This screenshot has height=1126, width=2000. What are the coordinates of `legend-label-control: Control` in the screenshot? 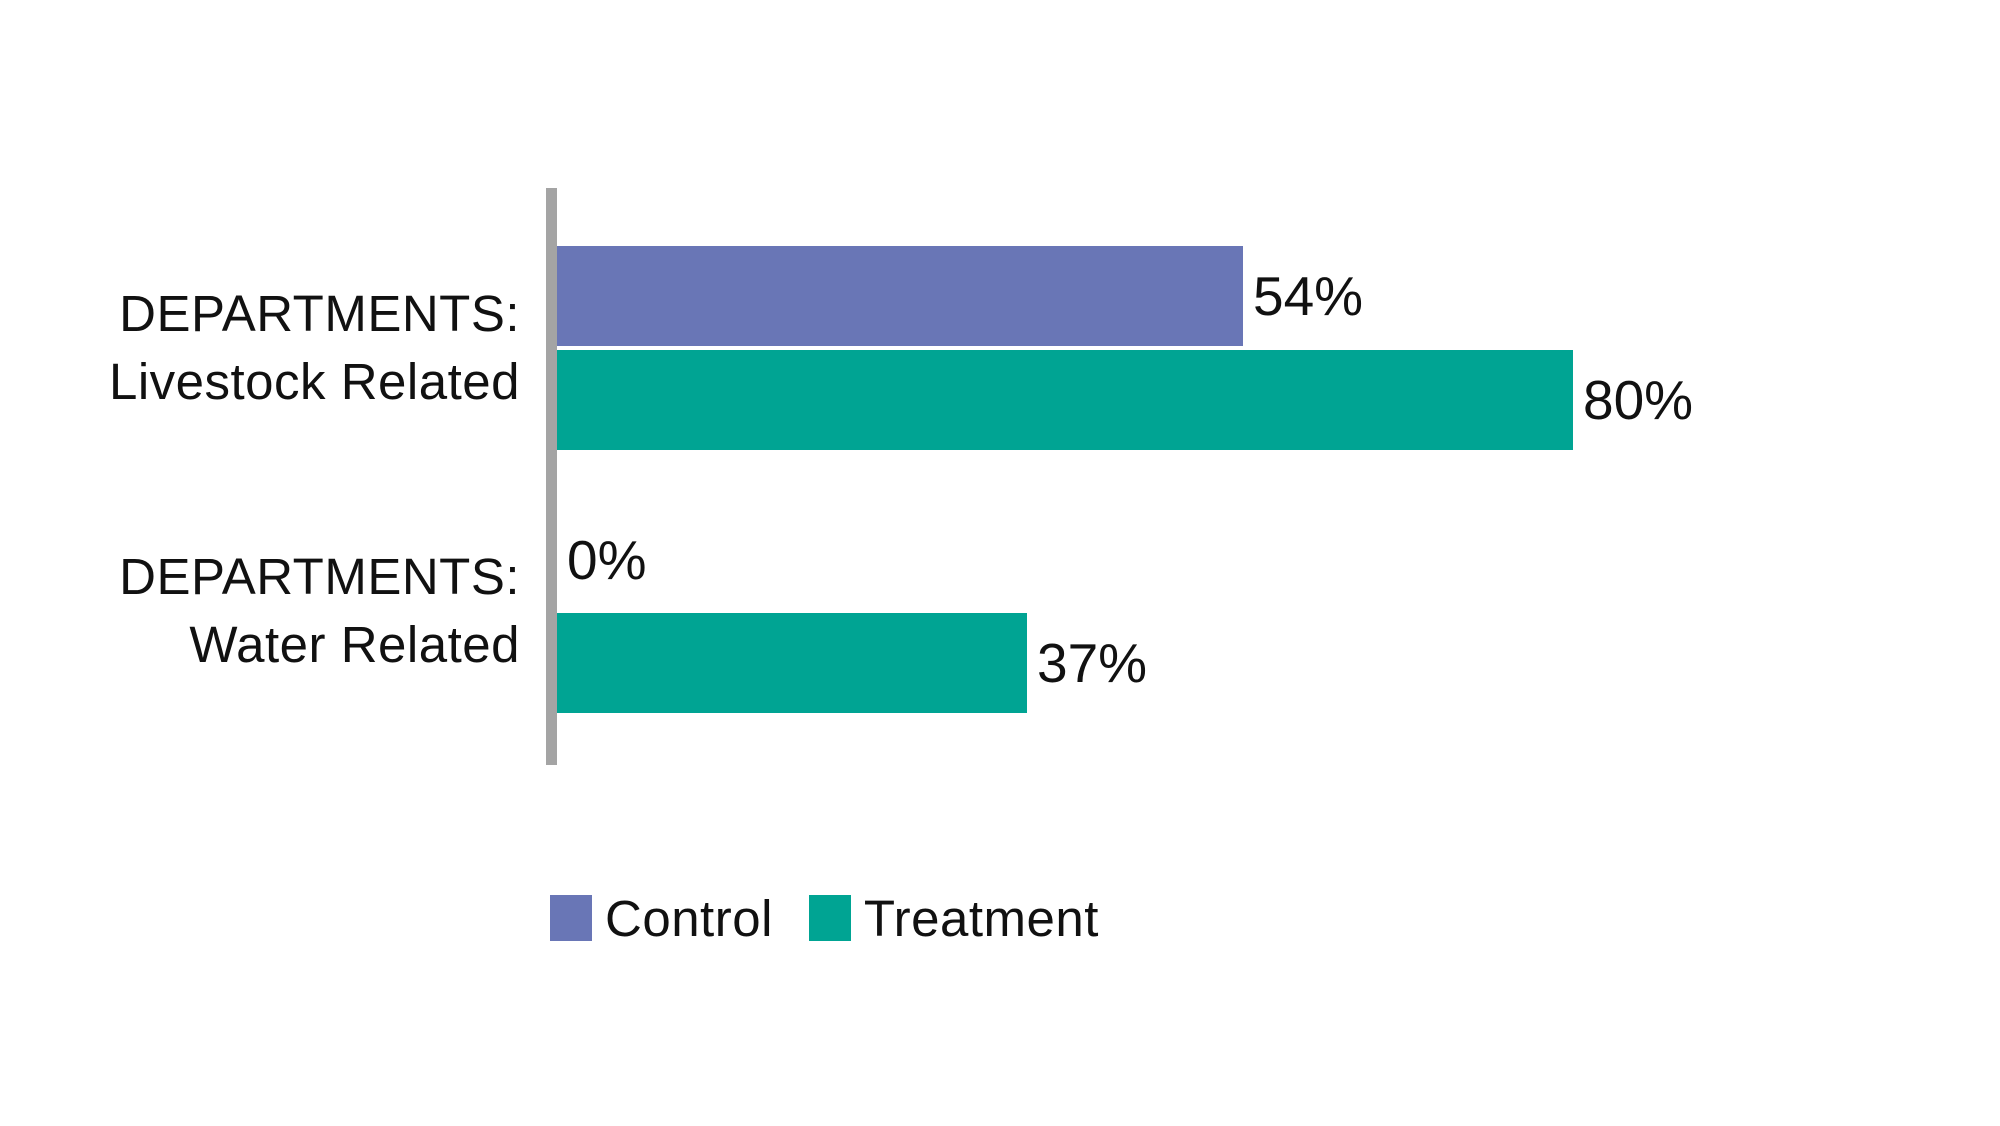 It's located at (689, 918).